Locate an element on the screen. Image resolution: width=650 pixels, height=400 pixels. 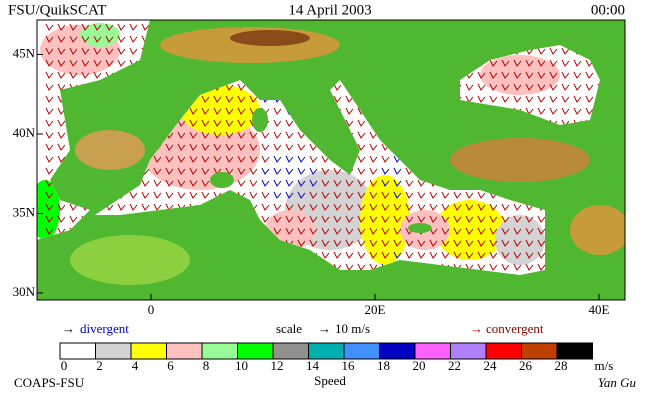
colorbar-swatch is located at coordinates (432, 351).